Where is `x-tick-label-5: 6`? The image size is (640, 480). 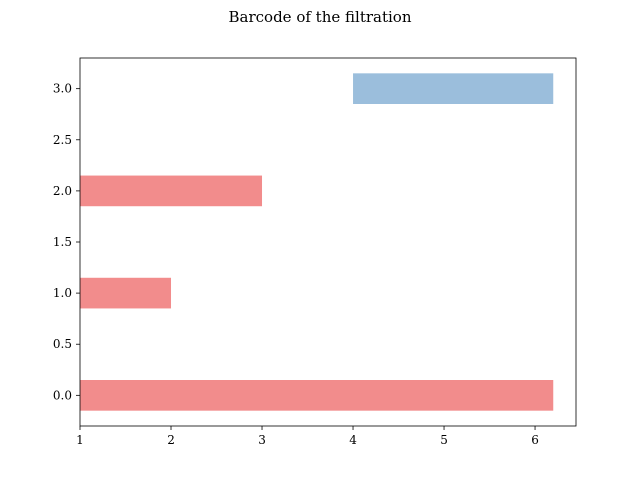
x-tick-label-5: 6 is located at coordinates (535, 440).